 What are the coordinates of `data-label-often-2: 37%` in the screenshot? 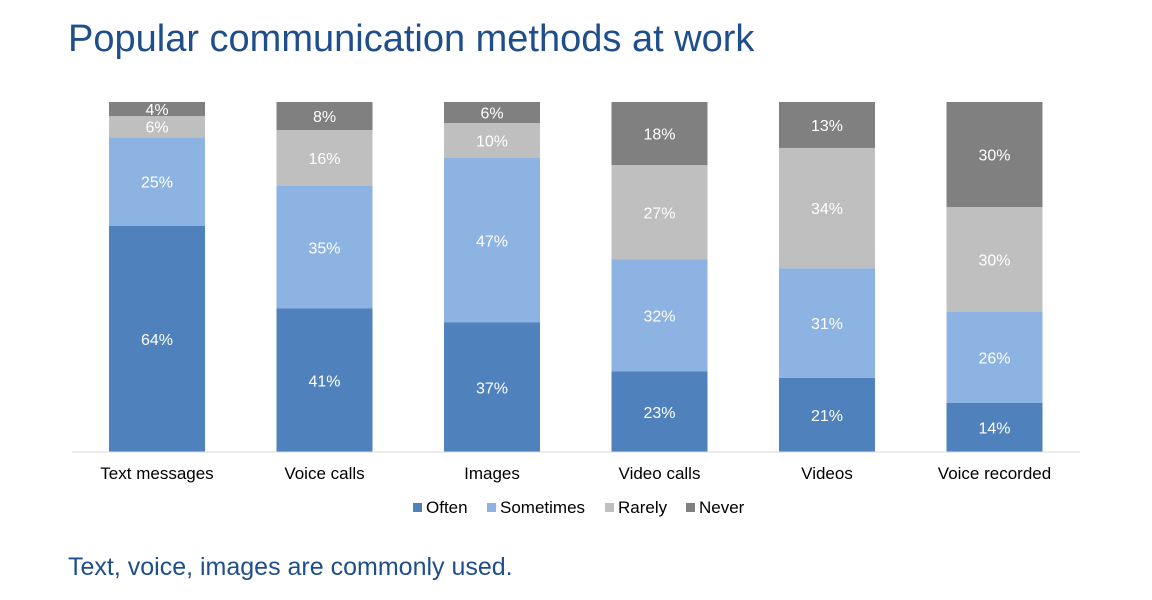 It's located at (492, 388).